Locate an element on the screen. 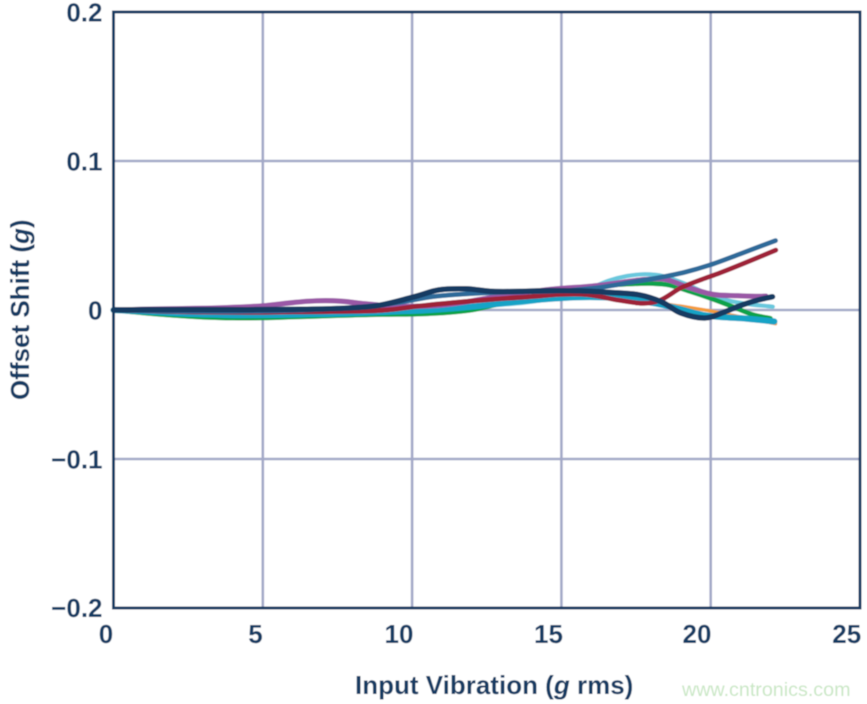 This screenshot has width=867, height=704. svg-text: Input Vibration (g rms) is located at coordinates (494, 685).